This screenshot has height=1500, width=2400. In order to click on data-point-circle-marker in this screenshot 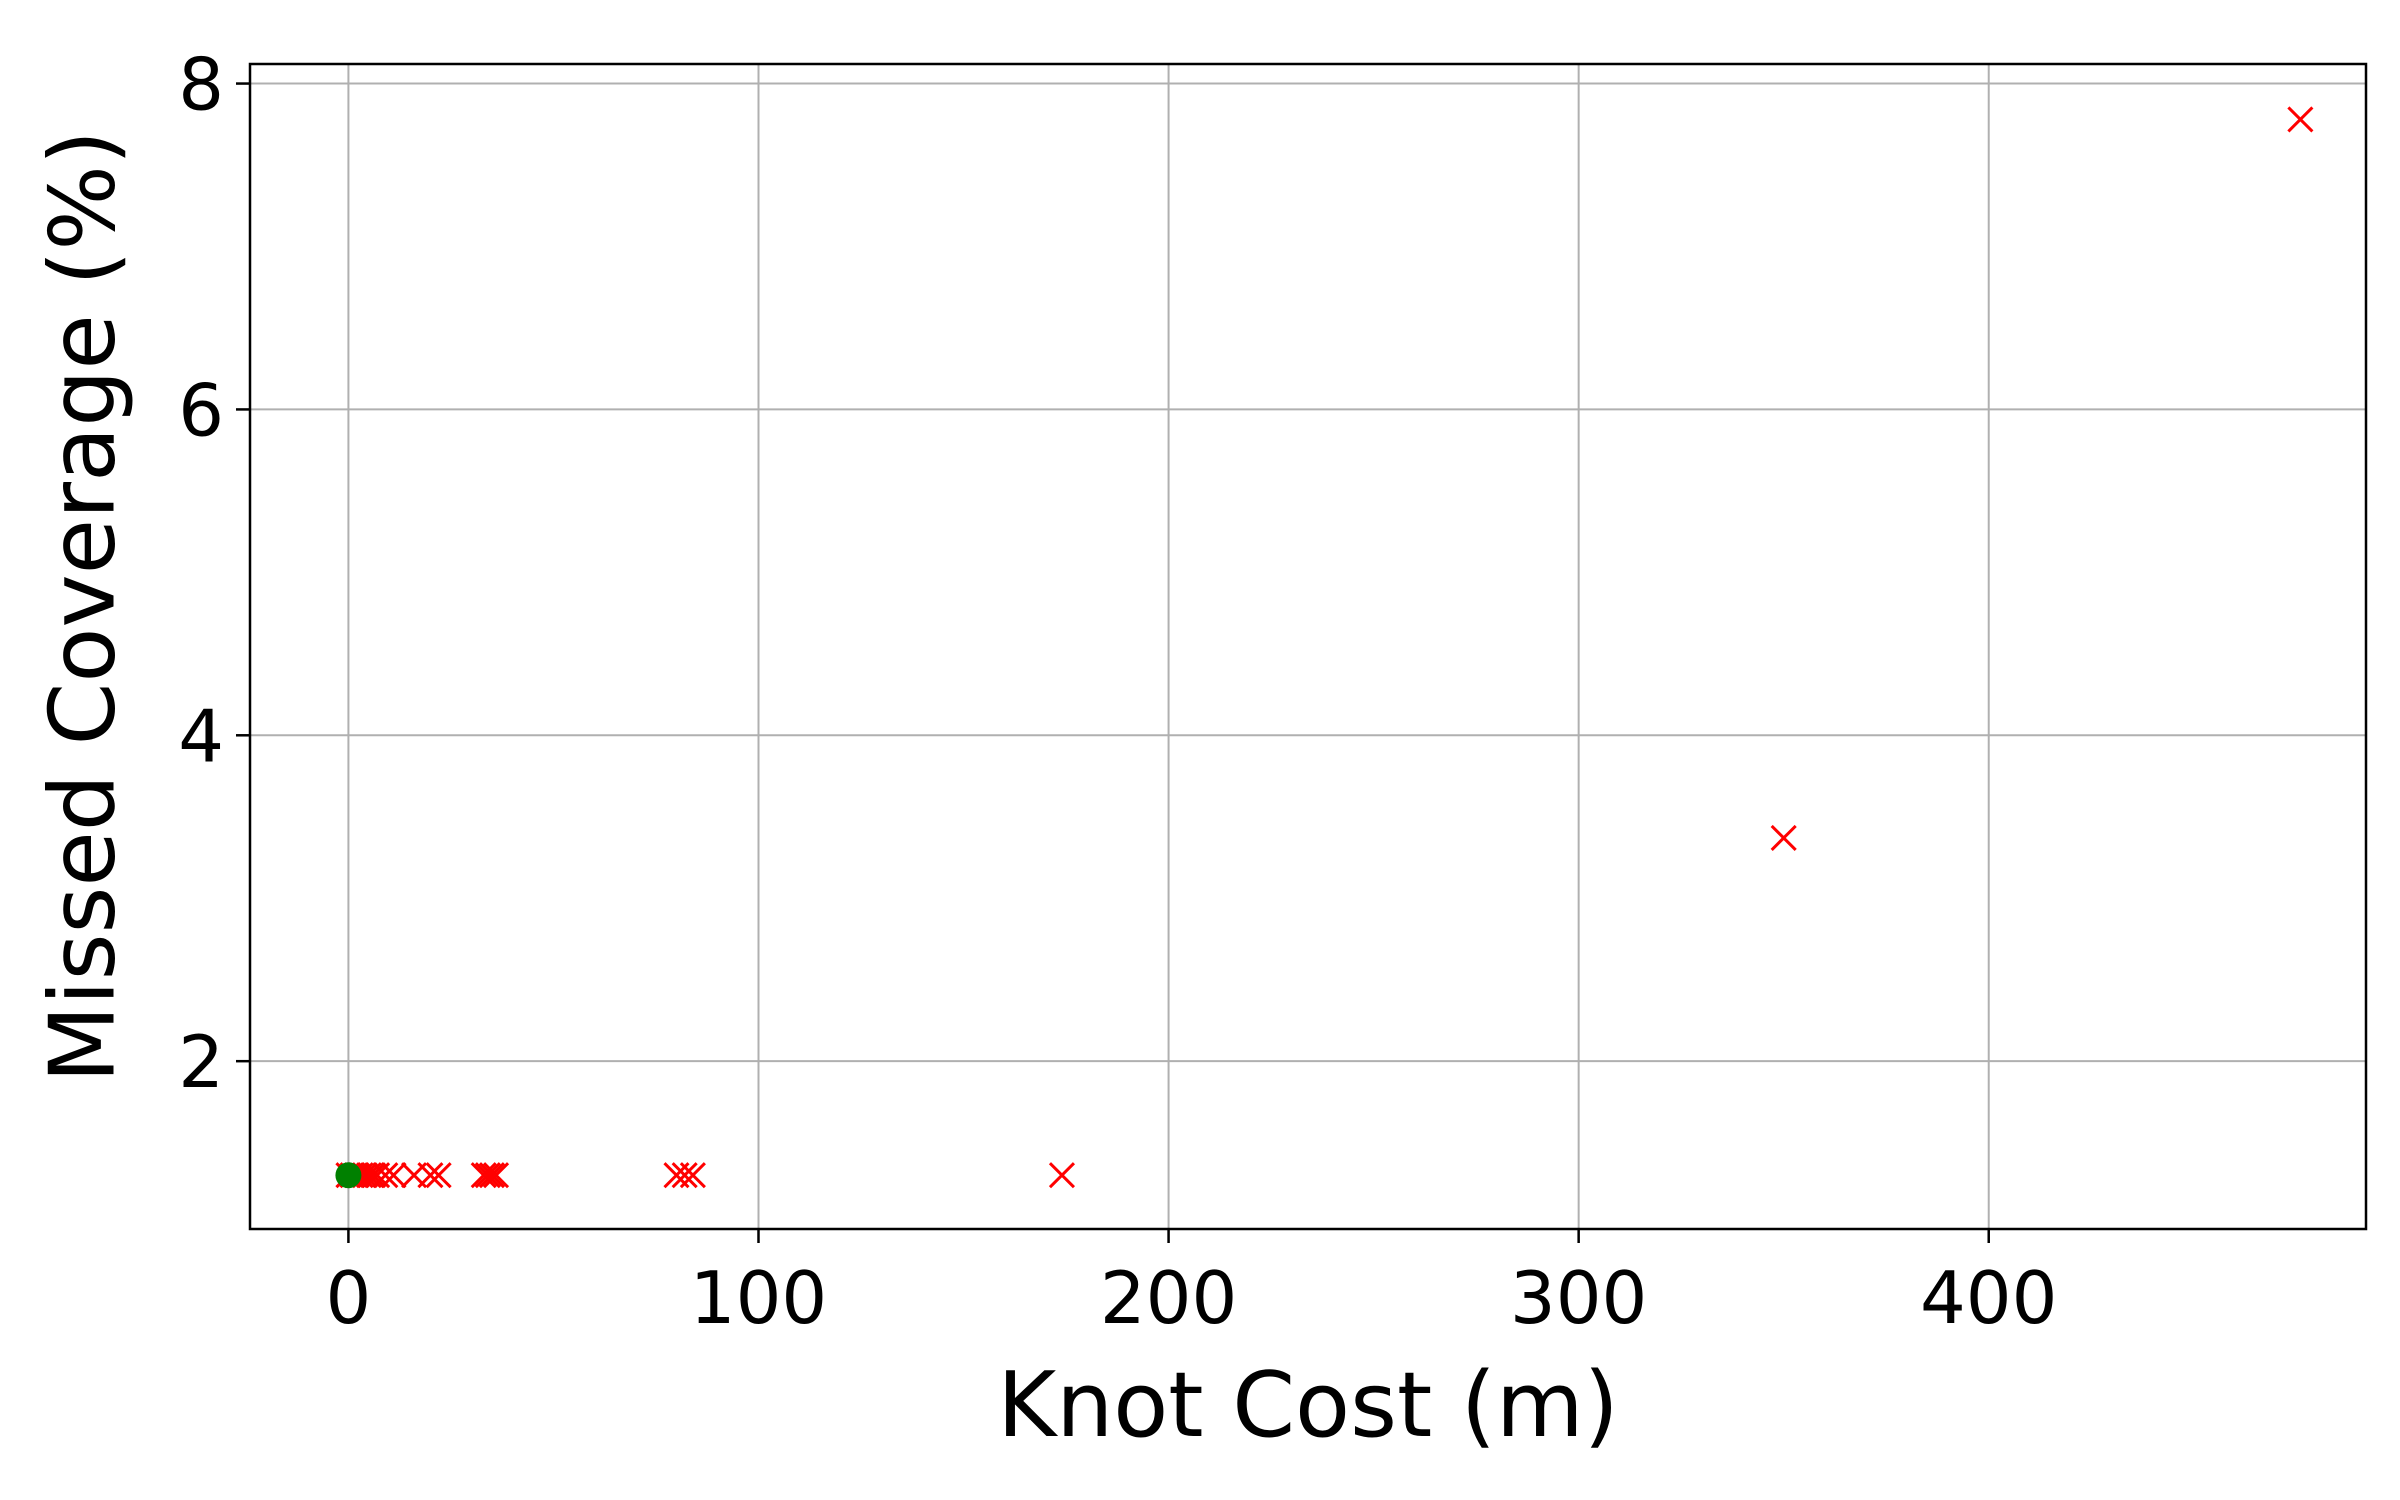, I will do `click(348, 1175)`.